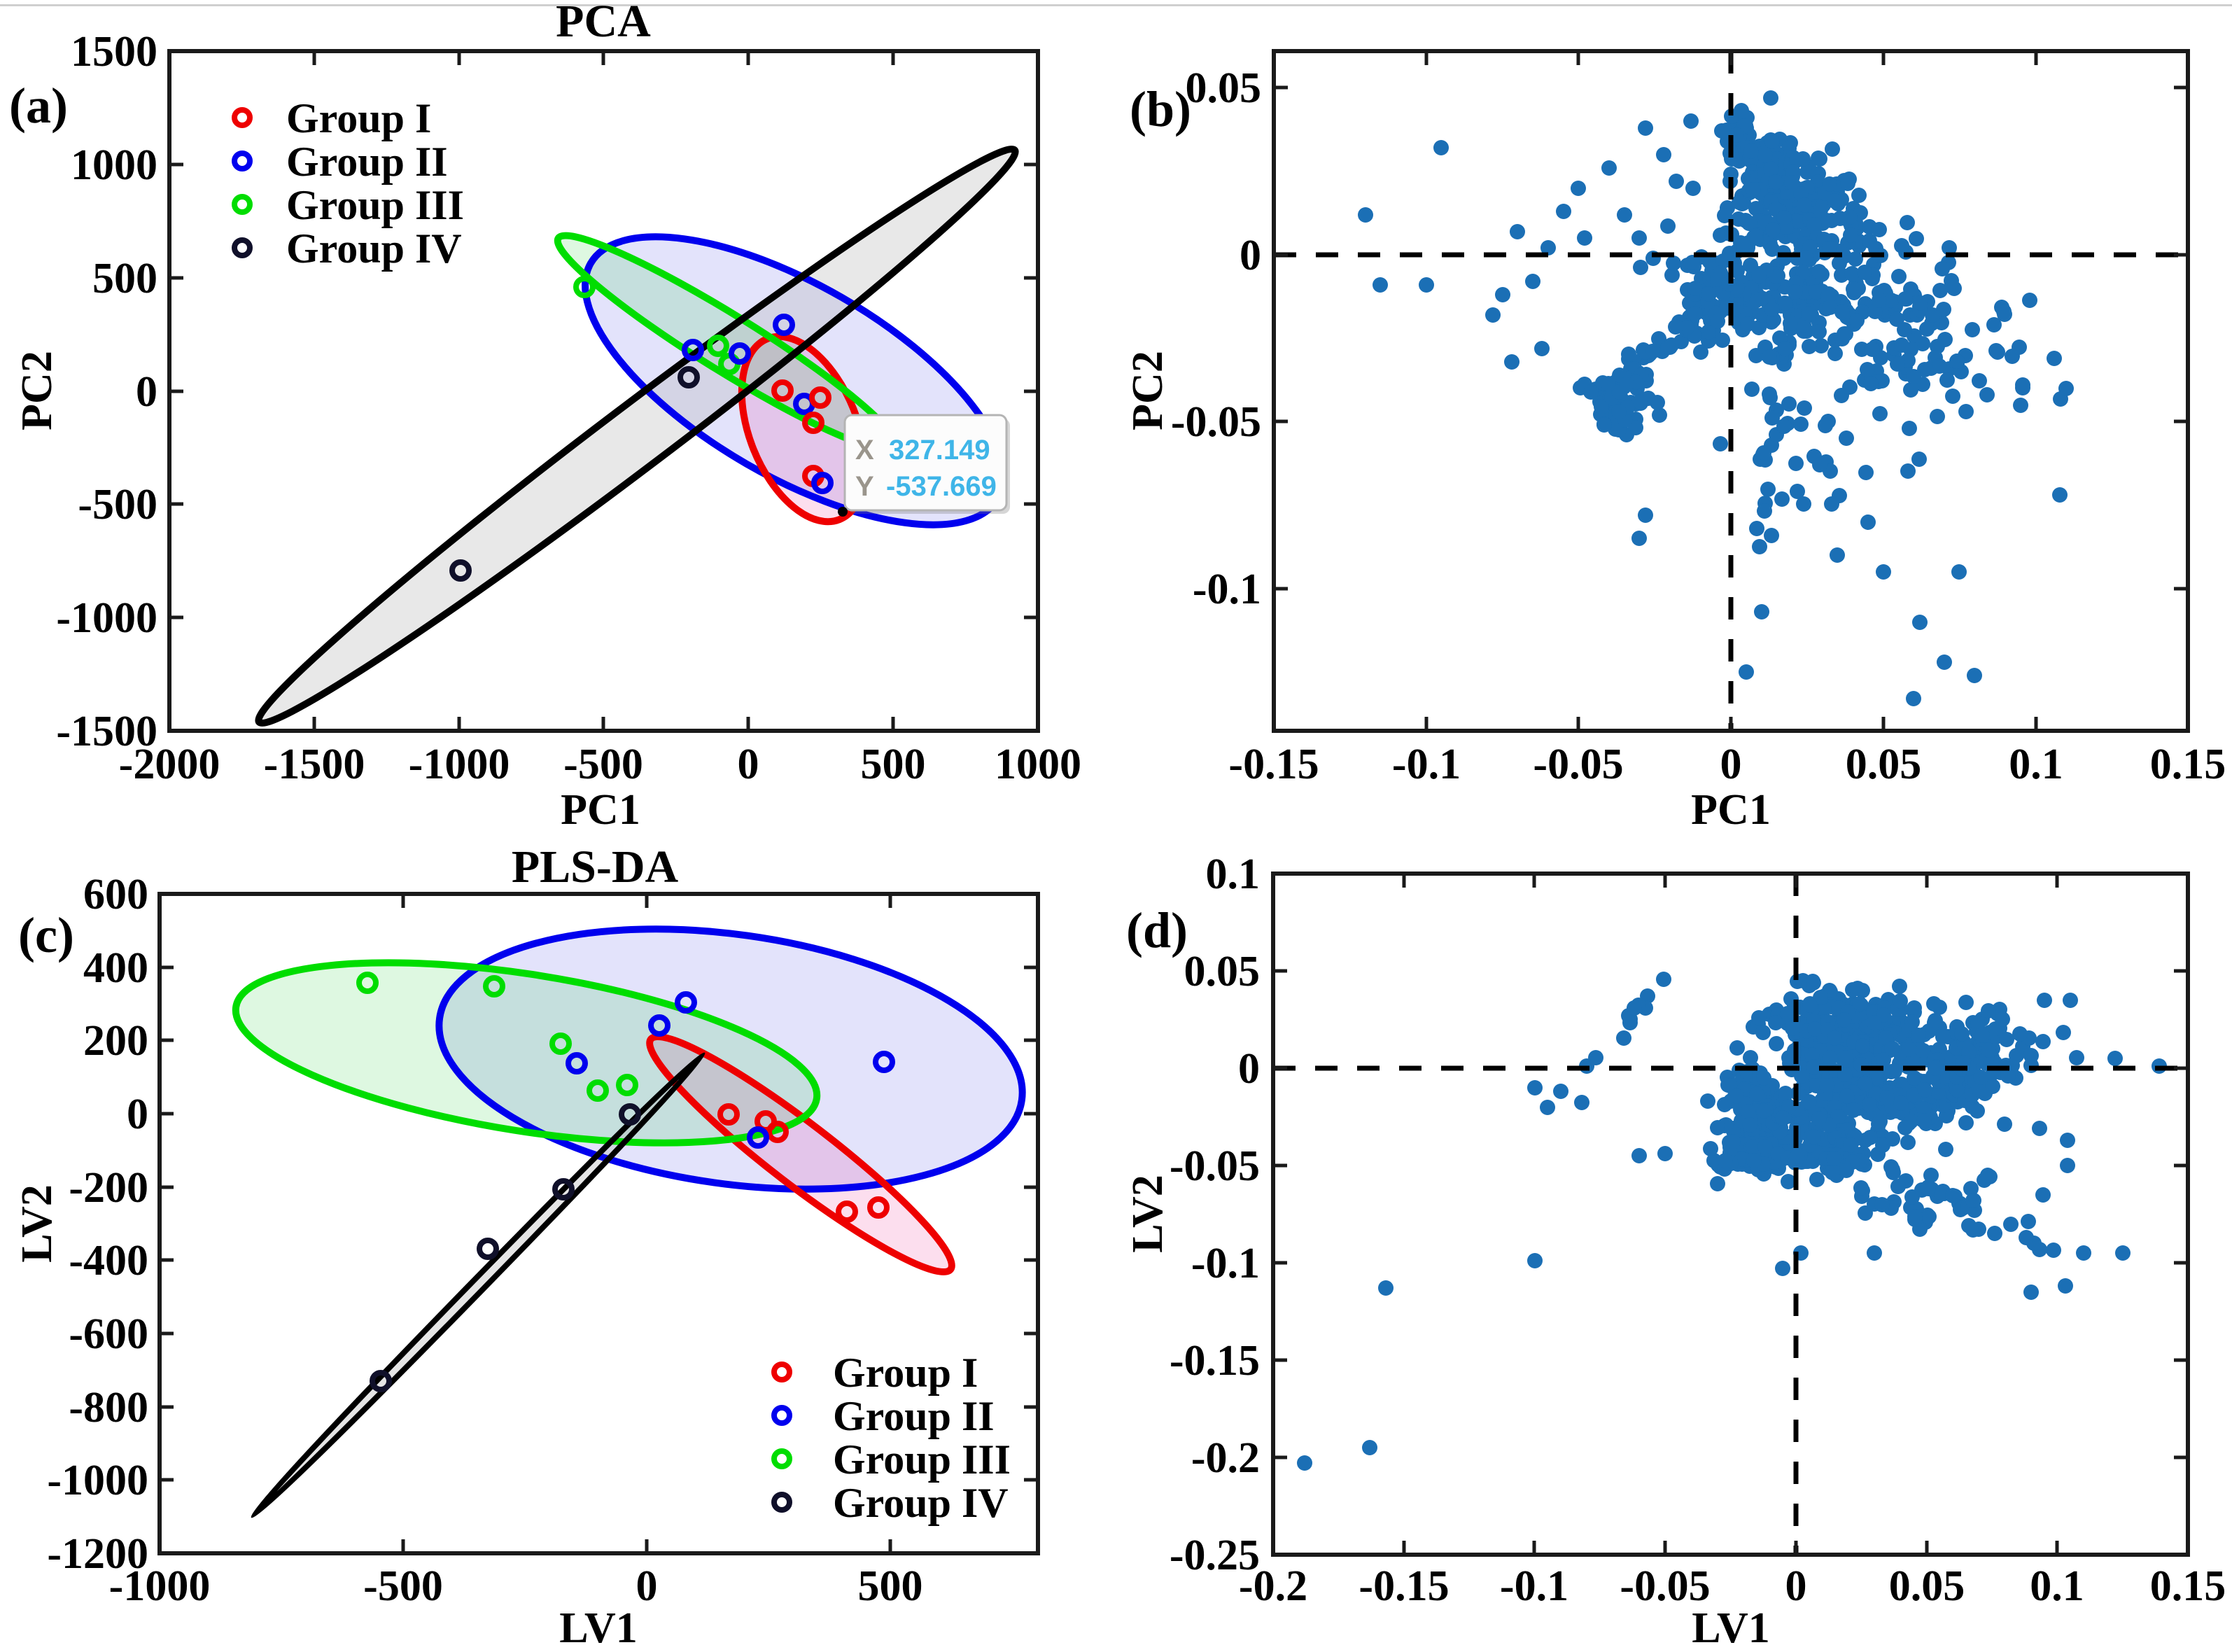 Image resolution: width=2232 pixels, height=1652 pixels. I want to click on svg-text: -1200, so click(97, 1554).